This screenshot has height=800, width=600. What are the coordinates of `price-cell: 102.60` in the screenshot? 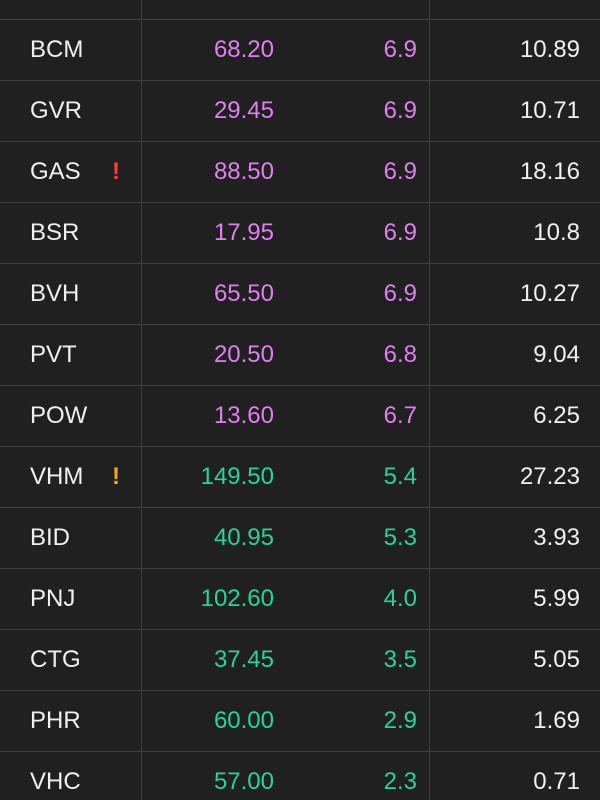 It's located at (237, 598).